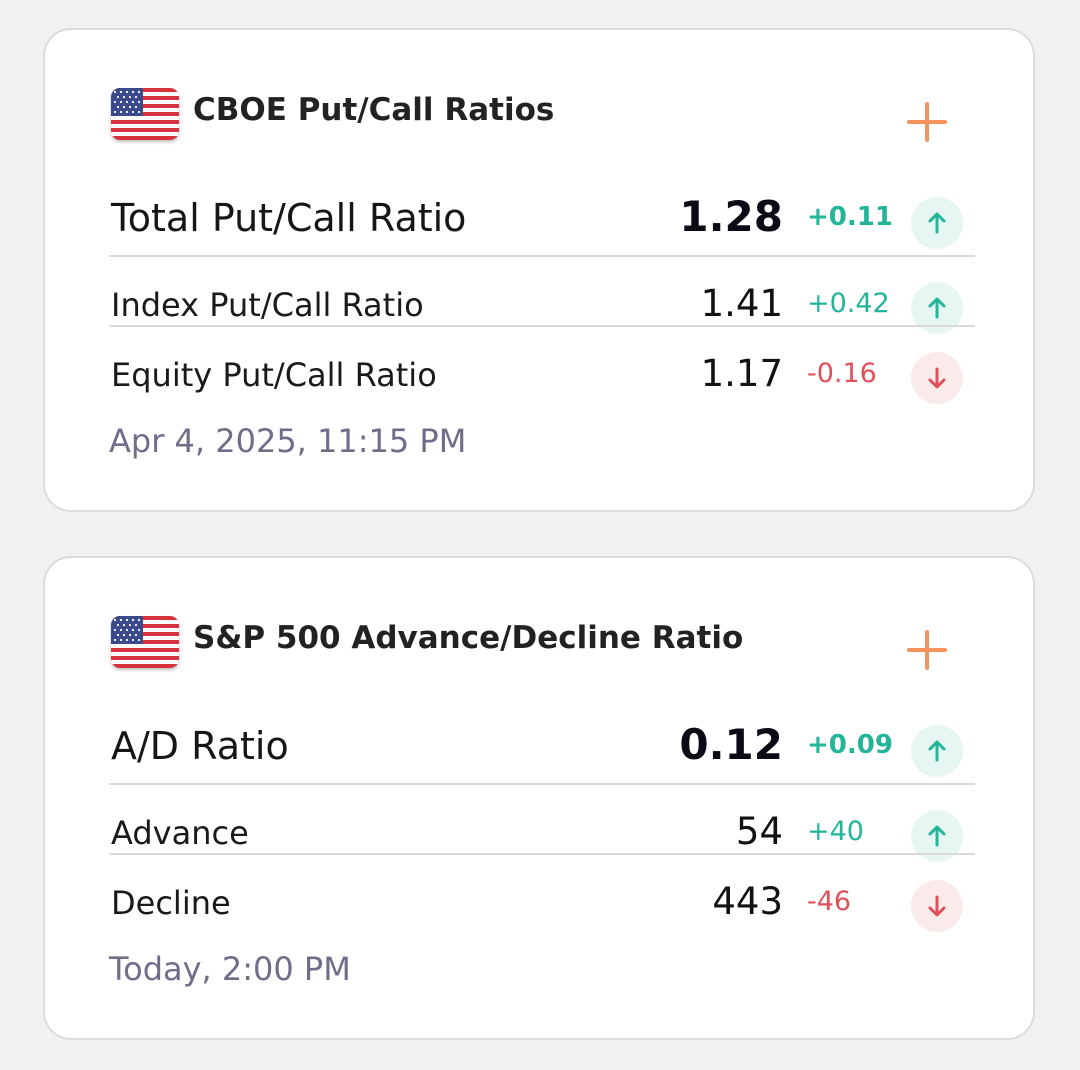  Describe the element at coordinates (850, 217) in the screenshot. I see `metric-change: +0.11` at that location.